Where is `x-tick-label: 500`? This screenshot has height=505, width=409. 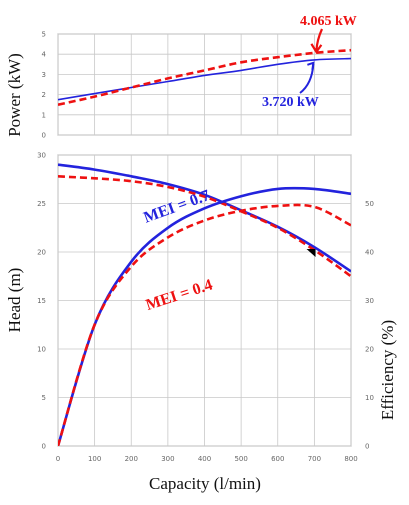
x-tick-label: 500 is located at coordinates (240, 459).